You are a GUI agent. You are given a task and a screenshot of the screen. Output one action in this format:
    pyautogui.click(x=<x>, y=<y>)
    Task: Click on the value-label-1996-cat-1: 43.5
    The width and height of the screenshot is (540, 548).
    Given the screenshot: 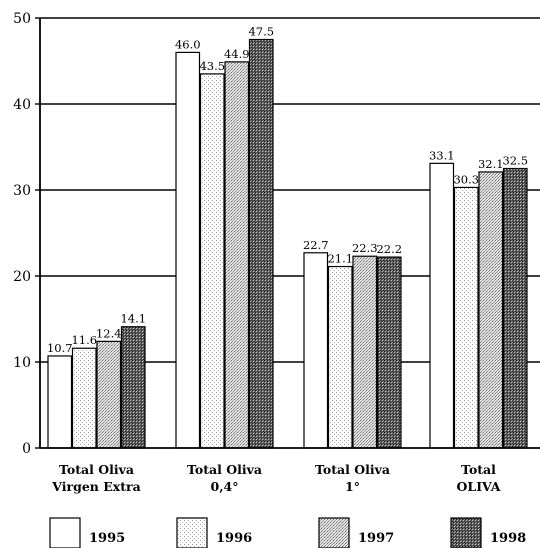 What is the action you would take?
    pyautogui.click(x=212, y=66)
    